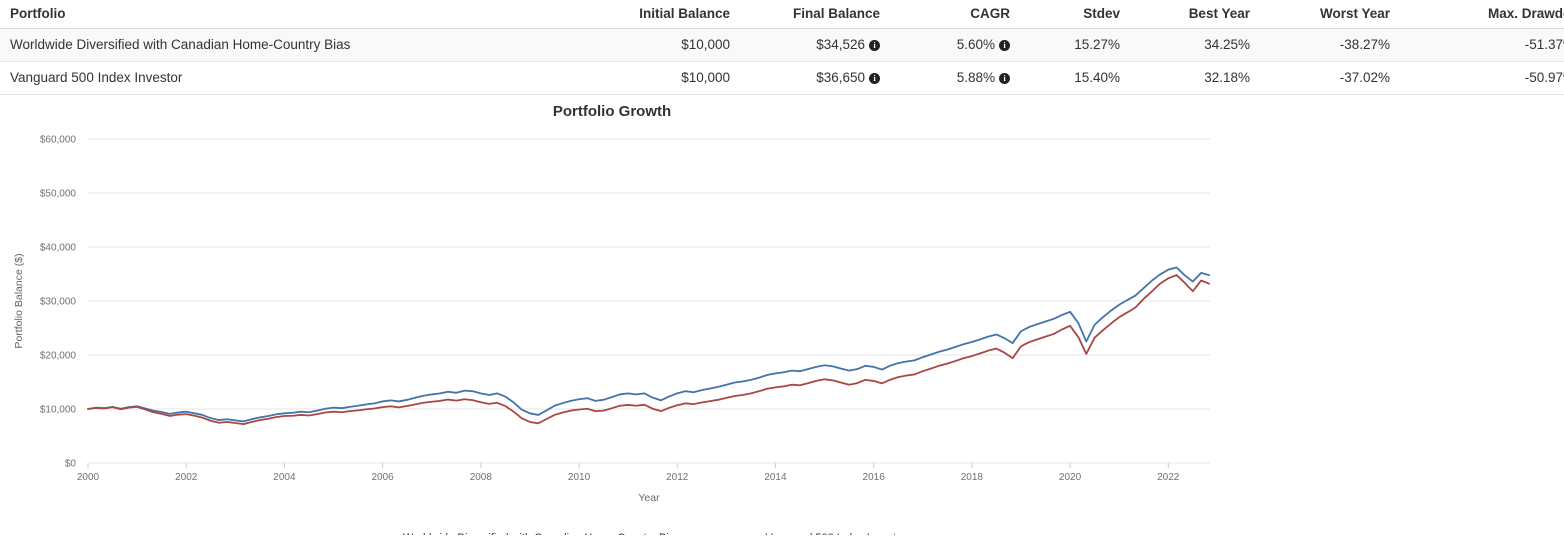 The height and width of the screenshot is (541, 1564). What do you see at coordinates (58, 140) in the screenshot?
I see `y-axis-tick-label: $60,000` at bounding box center [58, 140].